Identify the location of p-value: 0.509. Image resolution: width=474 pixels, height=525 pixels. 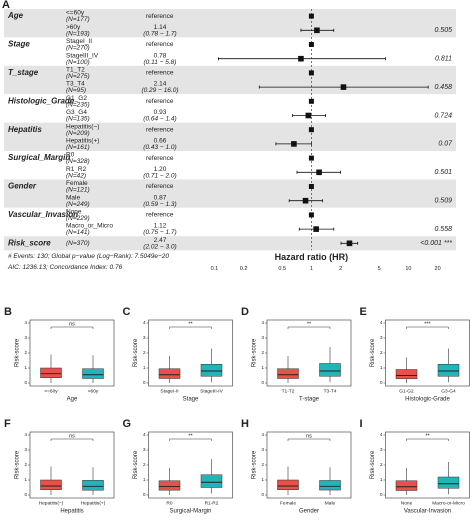
(443, 201).